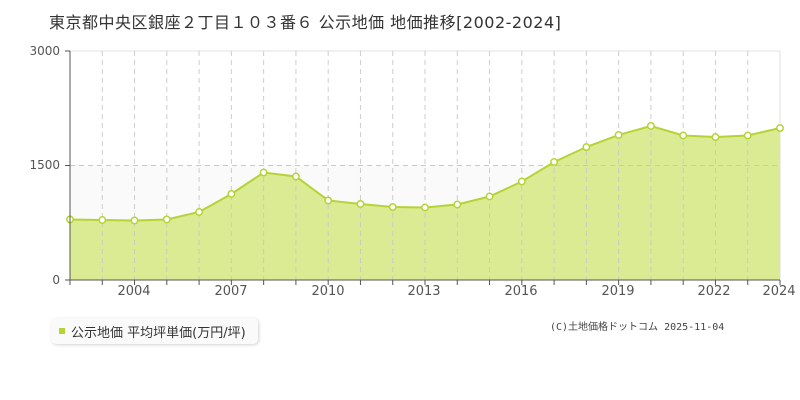 The image size is (800, 400). I want to click on y-tick-label: 1500, so click(44, 165).